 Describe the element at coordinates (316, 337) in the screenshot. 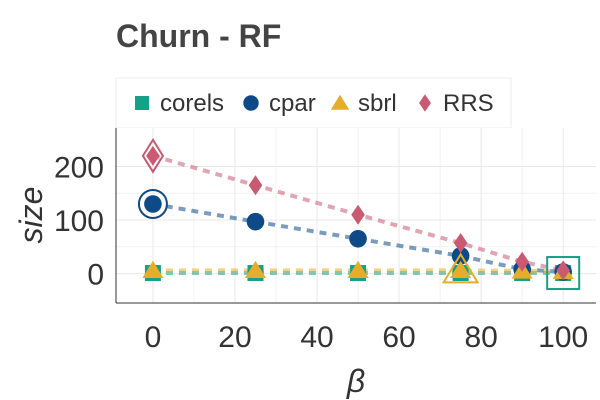

I see `x-tick-label: 40` at that location.